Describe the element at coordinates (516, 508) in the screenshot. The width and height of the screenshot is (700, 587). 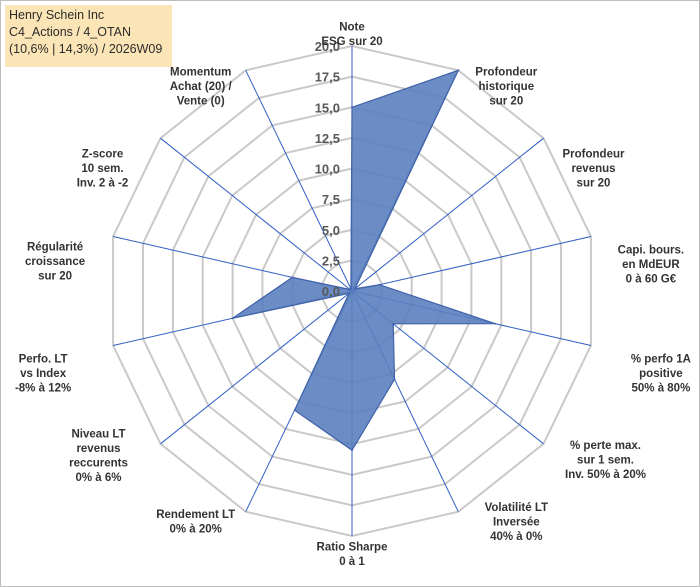
I see `axis-label-6-line-0: Volatilité LT` at that location.